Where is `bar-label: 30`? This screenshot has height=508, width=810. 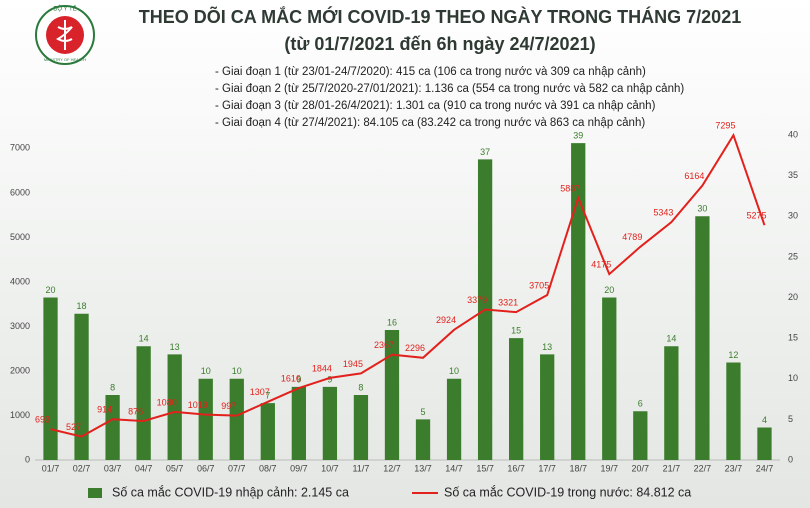
bar-label: 30 is located at coordinates (702, 209).